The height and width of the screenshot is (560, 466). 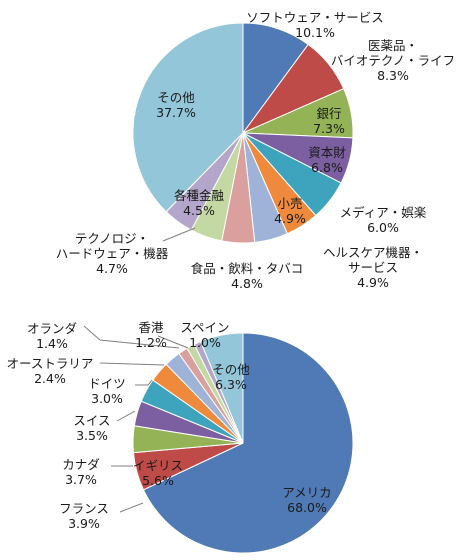 I want to click on slice-value-label: 6.8%, so click(x=327, y=167).